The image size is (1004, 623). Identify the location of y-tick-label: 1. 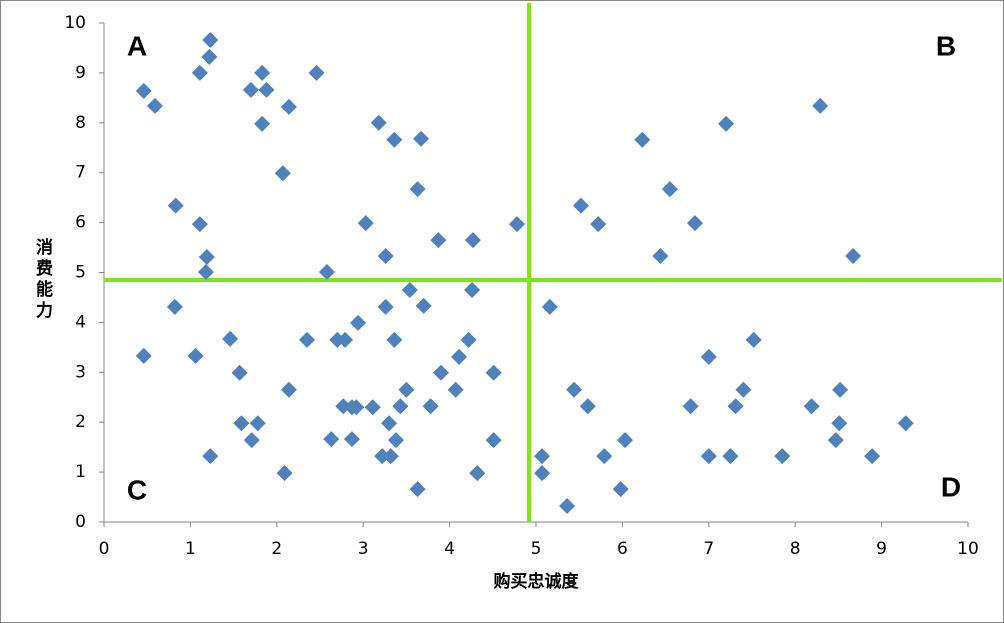
(80, 472).